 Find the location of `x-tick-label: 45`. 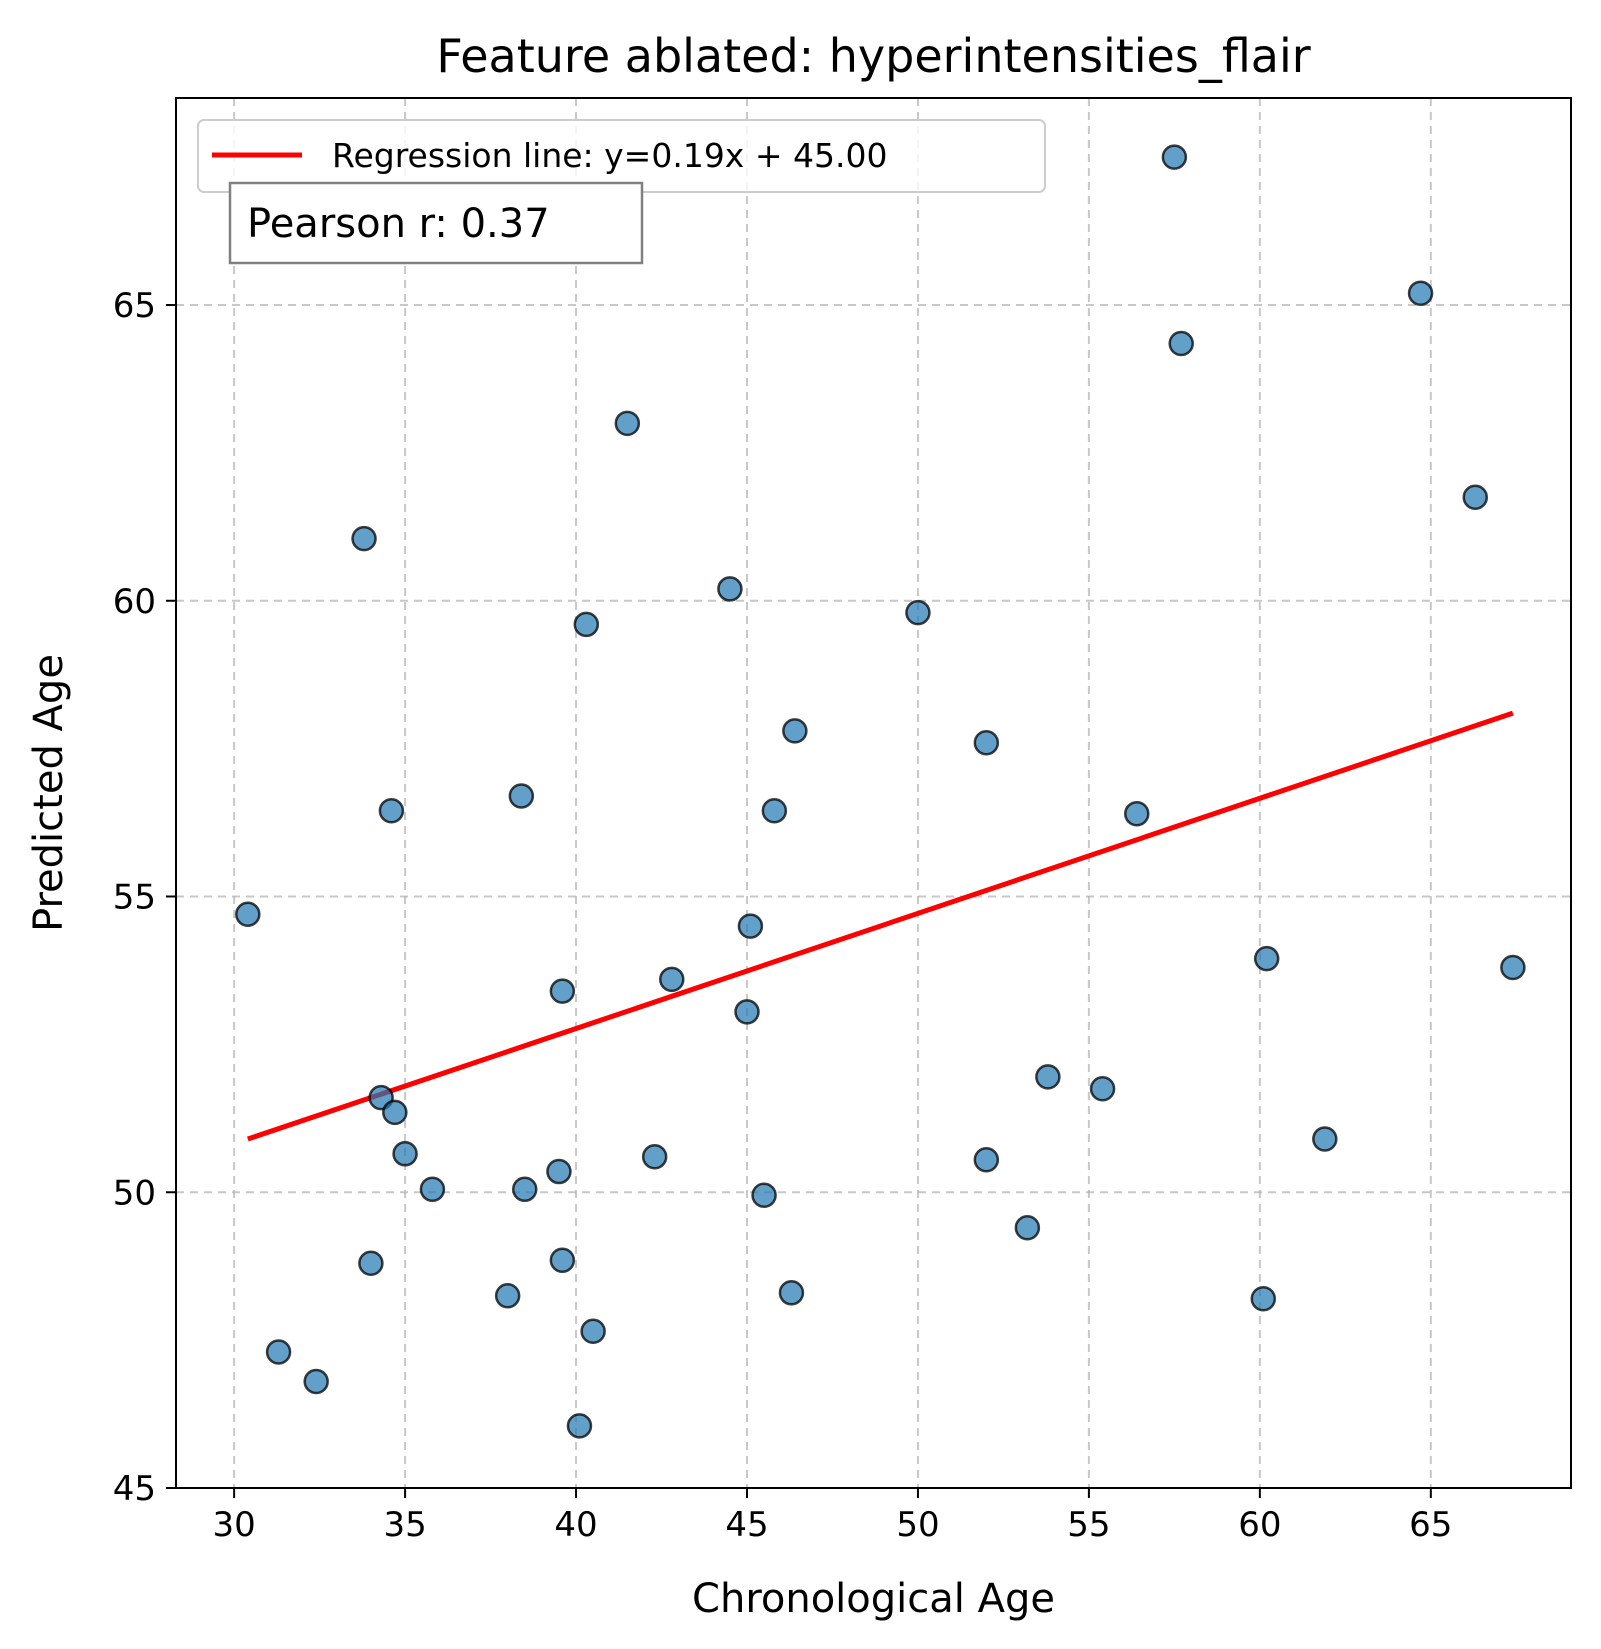

x-tick-label: 45 is located at coordinates (746, 1525).